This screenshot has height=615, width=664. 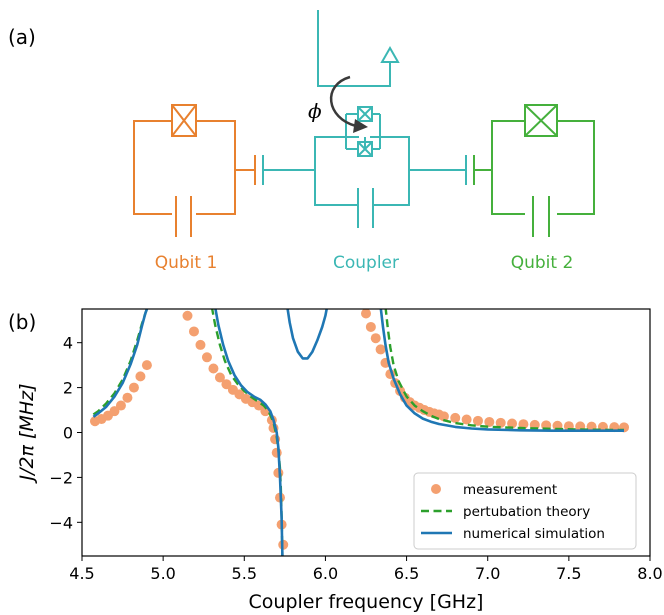 I want to click on x-tick-label: 6.0, so click(x=325, y=573).